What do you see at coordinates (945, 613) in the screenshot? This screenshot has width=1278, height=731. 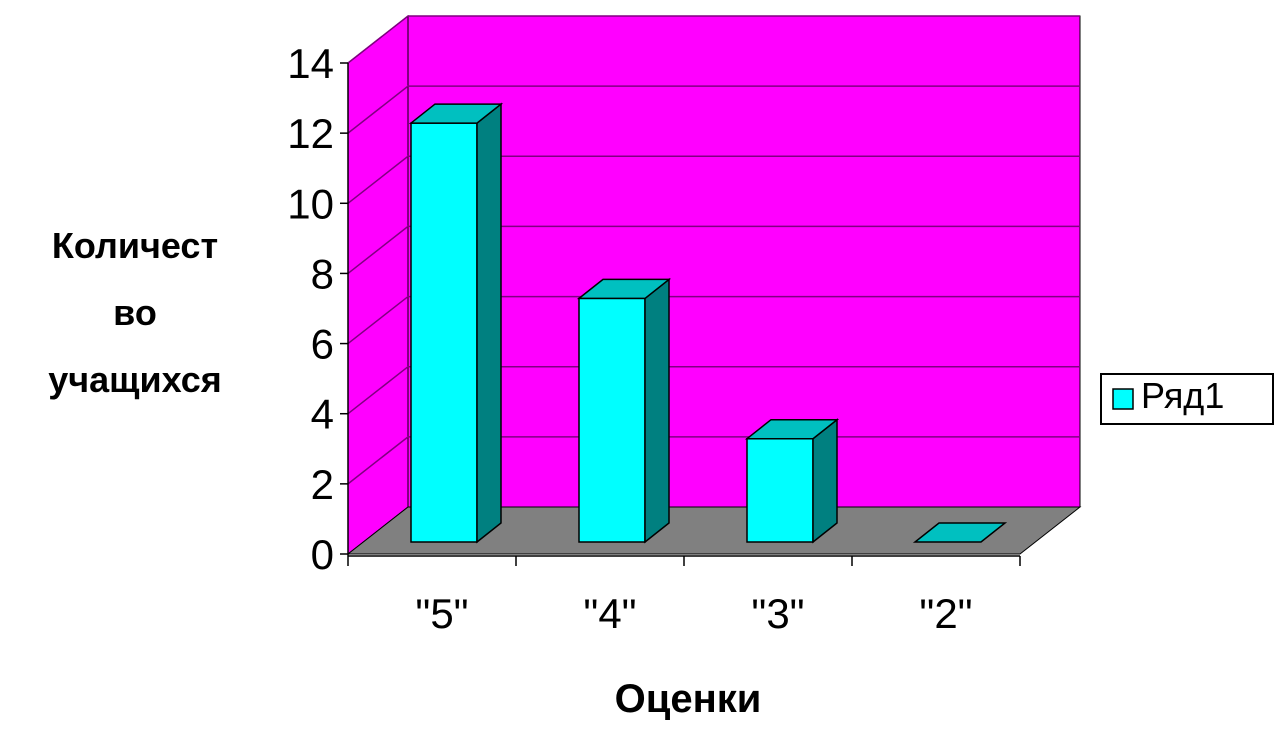 I see `x-tick-label: "2"` at bounding box center [945, 613].